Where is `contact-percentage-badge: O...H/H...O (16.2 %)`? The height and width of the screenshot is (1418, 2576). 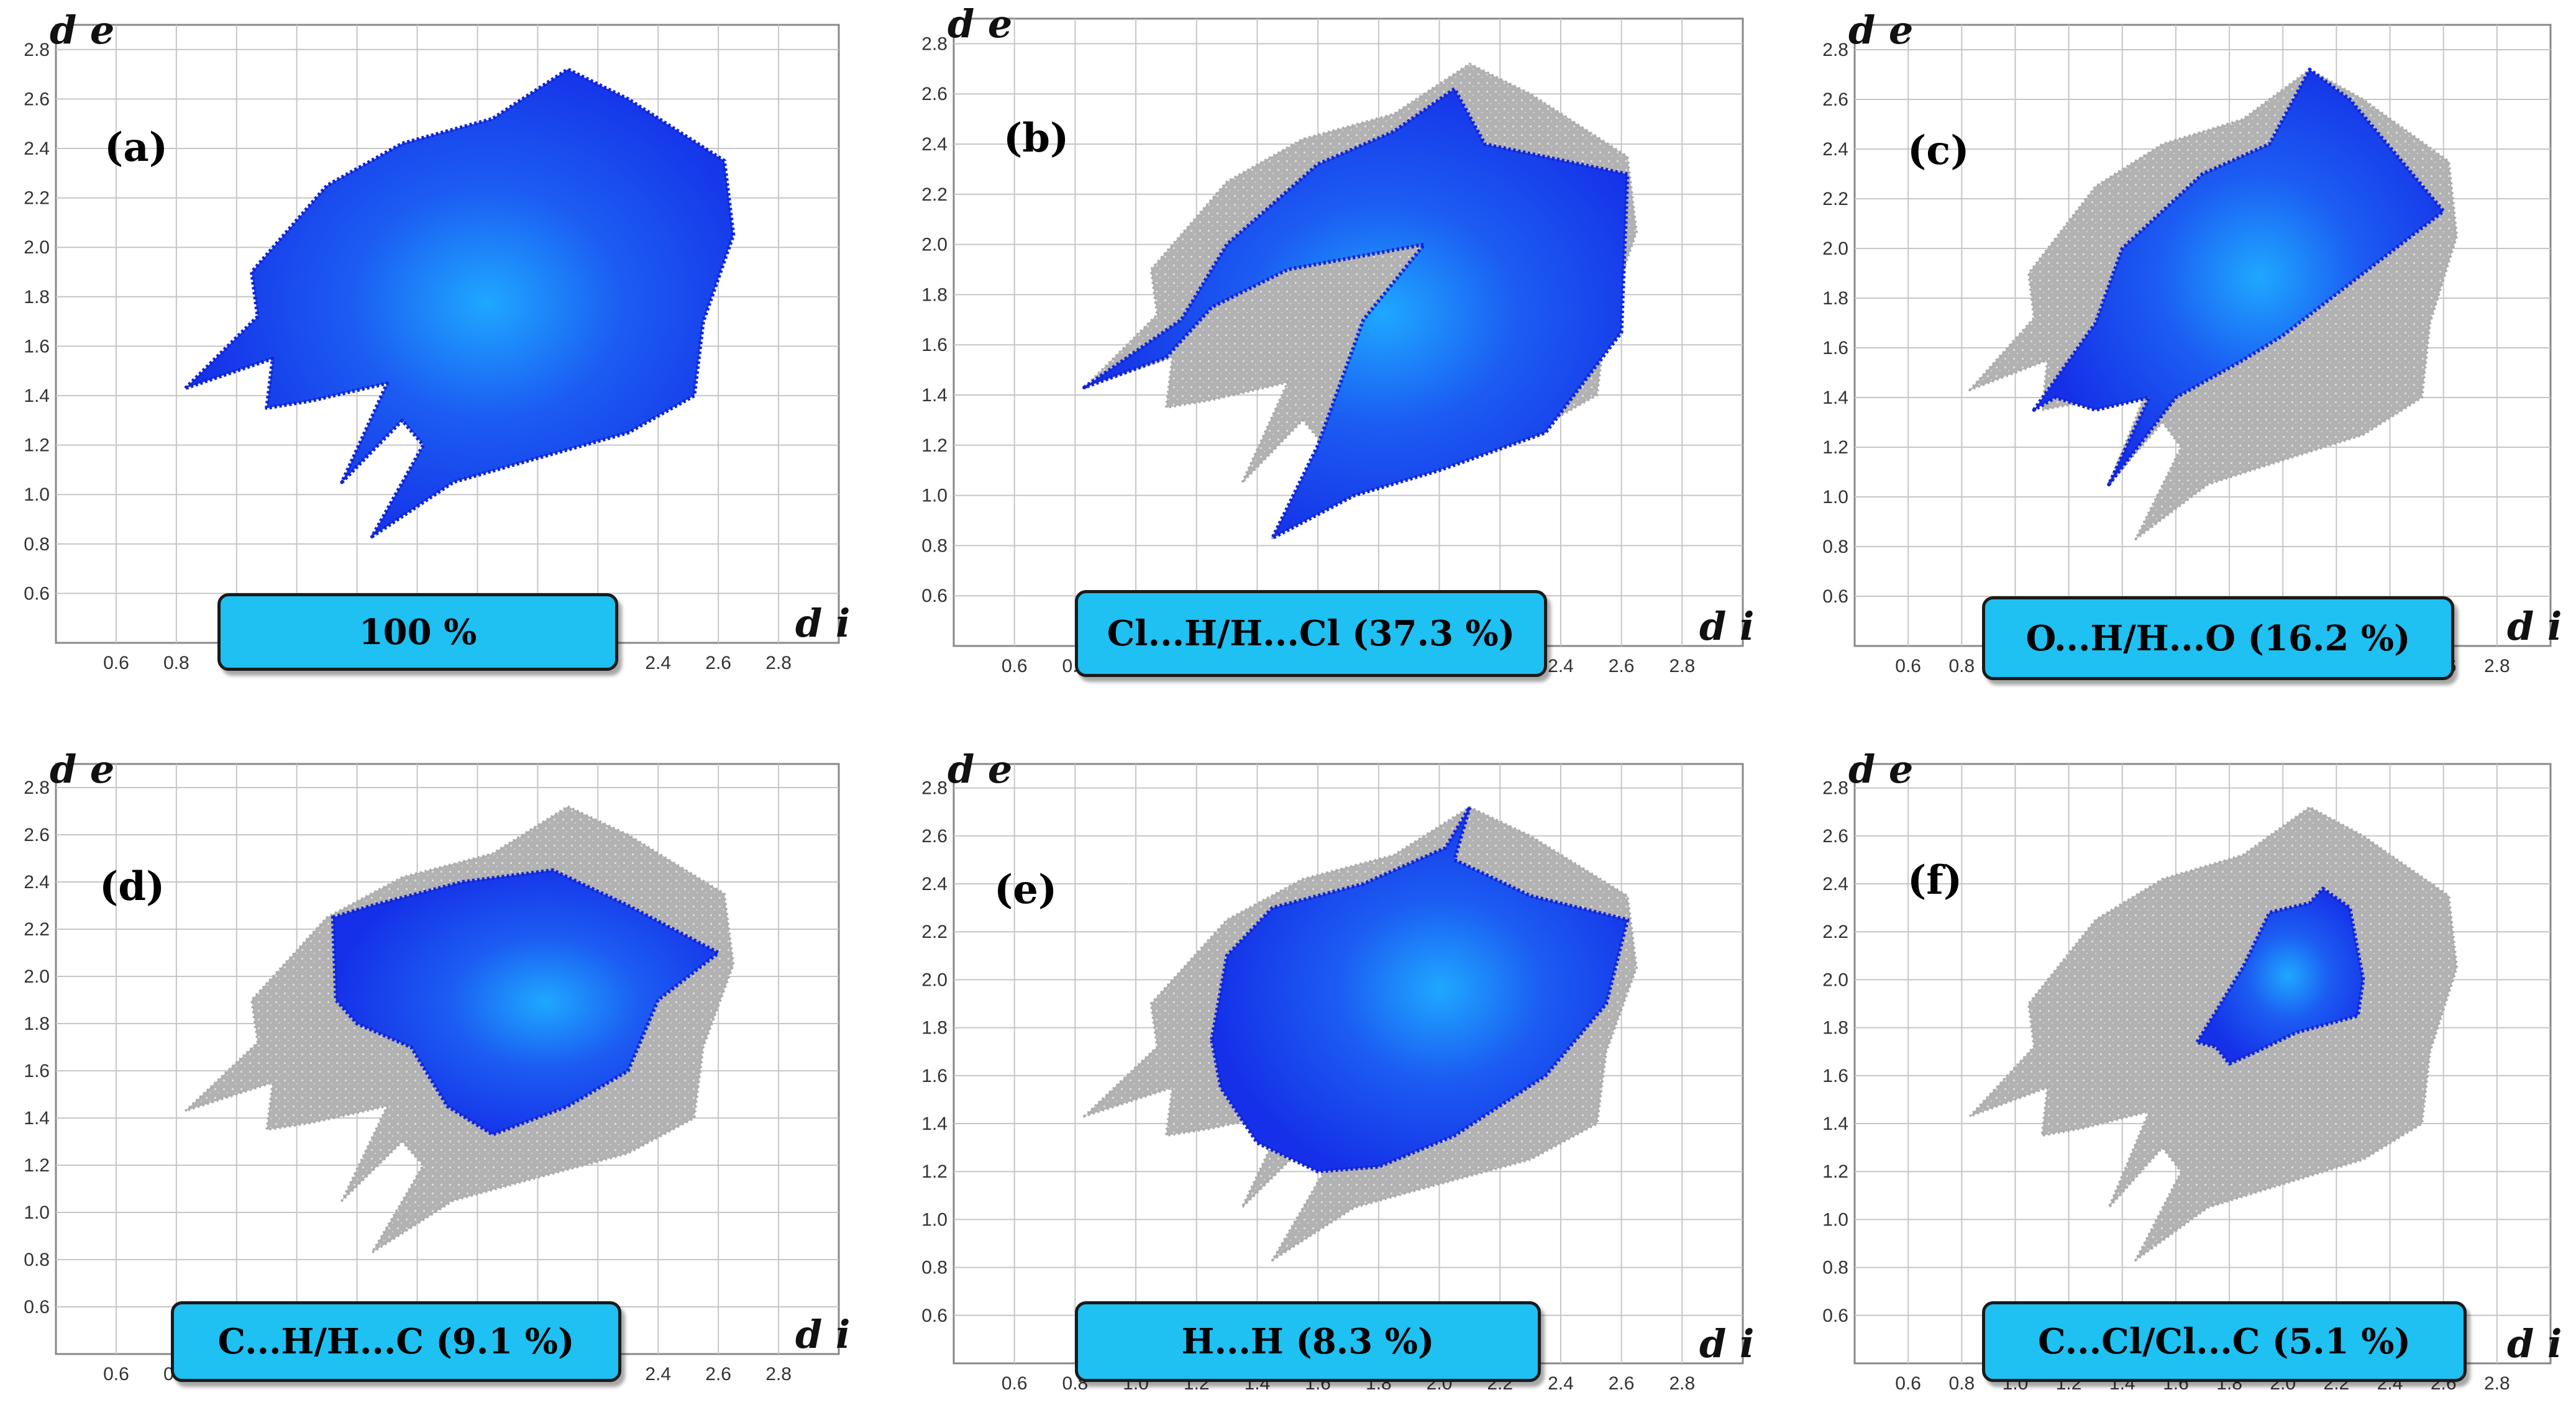
contact-percentage-badge: O...H/H...O (16.2 %) is located at coordinates (2218, 638).